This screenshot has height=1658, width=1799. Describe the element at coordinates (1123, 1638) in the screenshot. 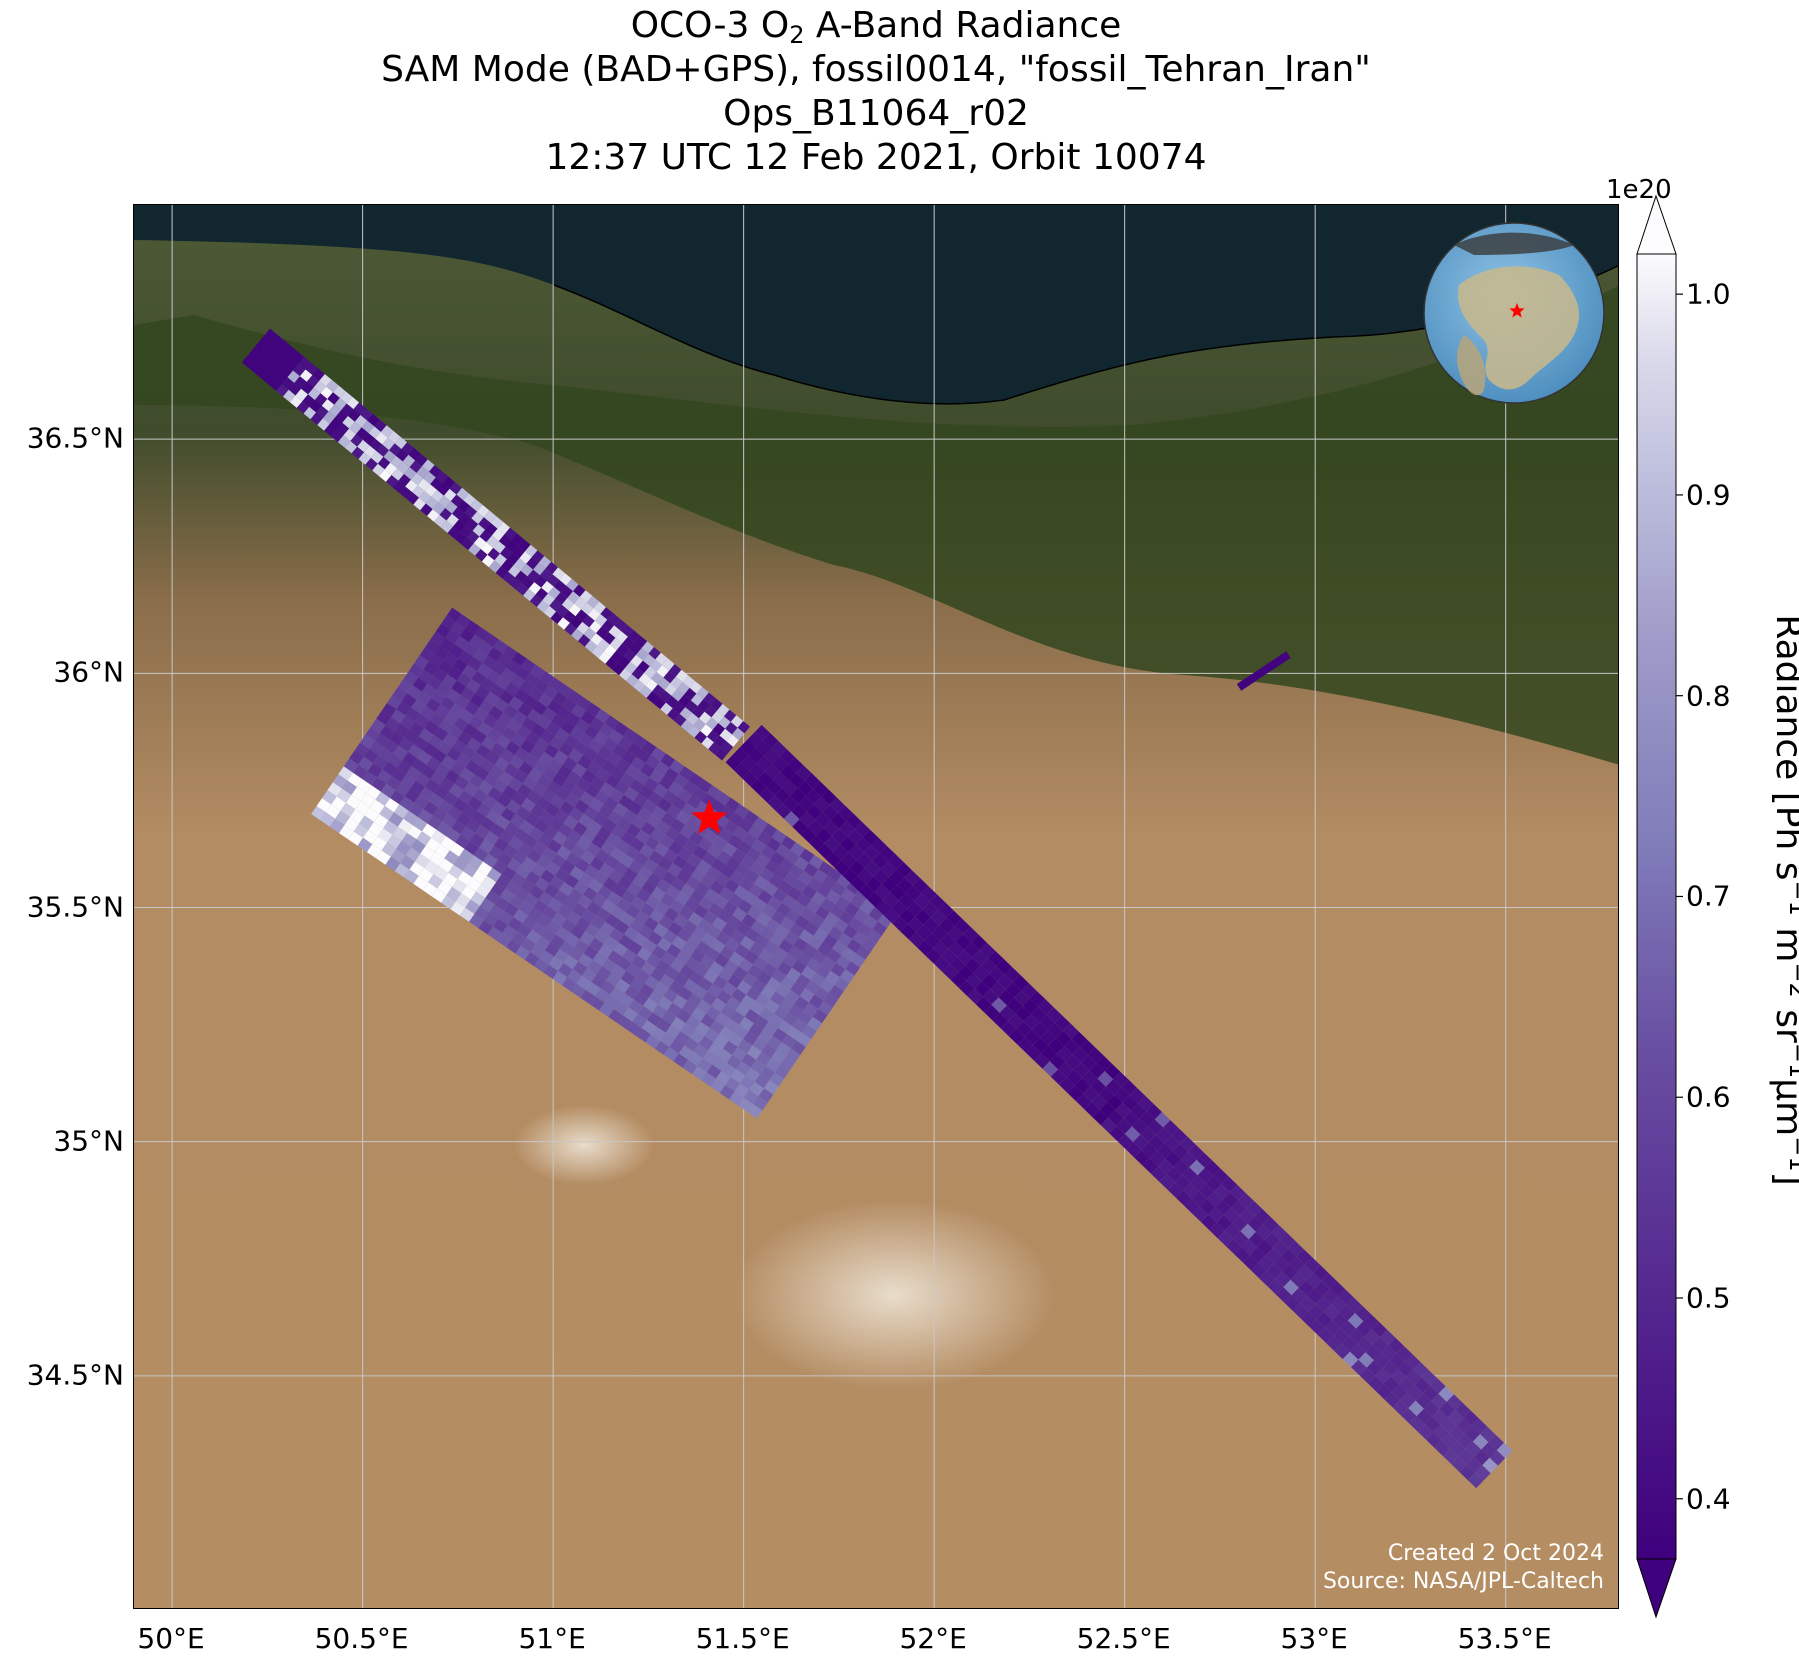

I see `x-tick-label: 52.5°E` at that location.